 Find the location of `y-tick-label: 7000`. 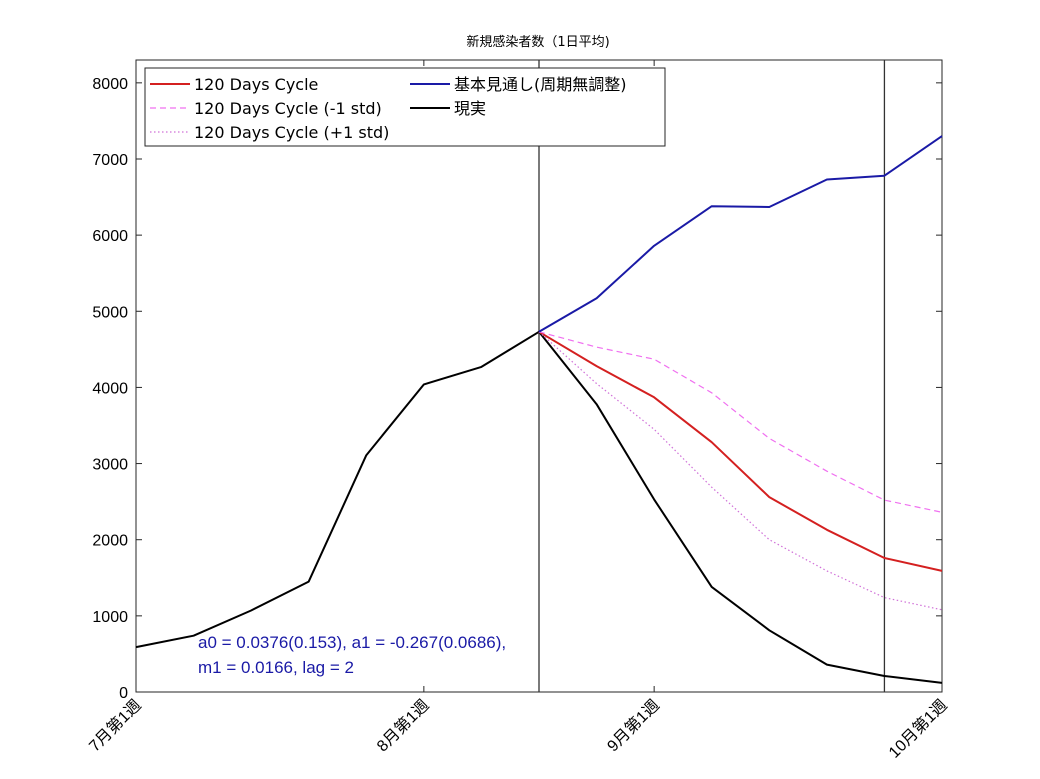

y-tick-label: 7000 is located at coordinates (110, 160).